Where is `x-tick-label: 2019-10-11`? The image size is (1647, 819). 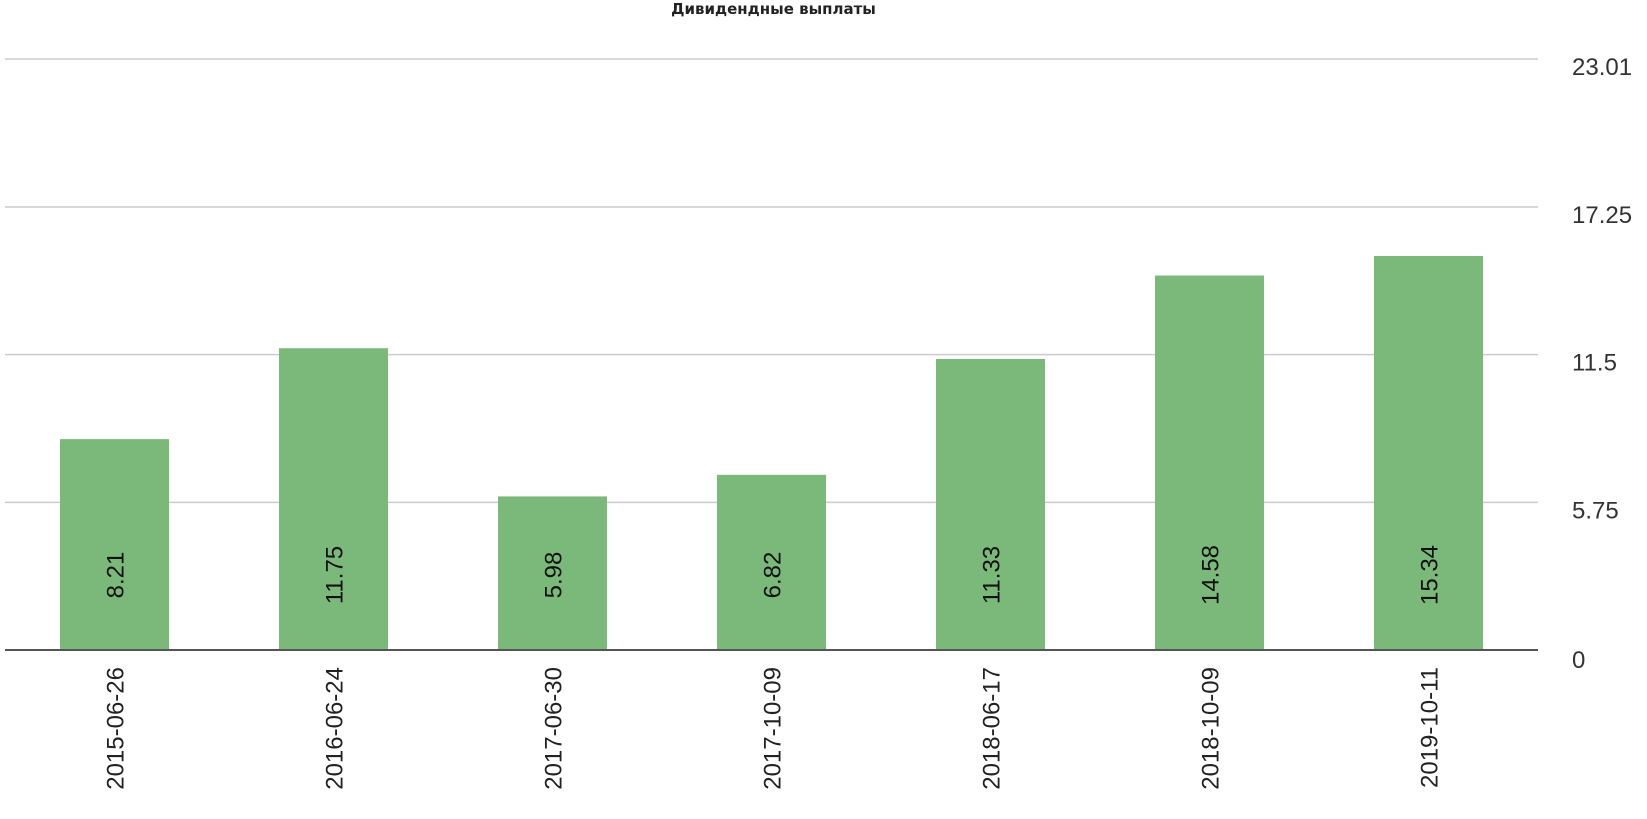 x-tick-label: 2019-10-11 is located at coordinates (1430, 727).